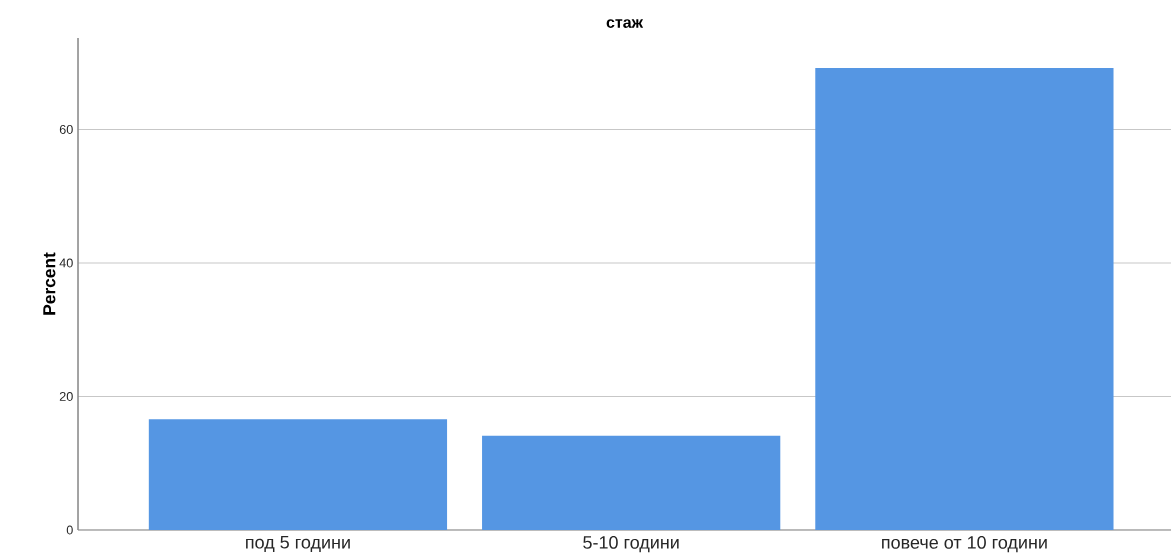 Image resolution: width=1171 pixels, height=559 pixels. What do you see at coordinates (69, 530) in the screenshot?
I see `y-tick-label: 0` at bounding box center [69, 530].